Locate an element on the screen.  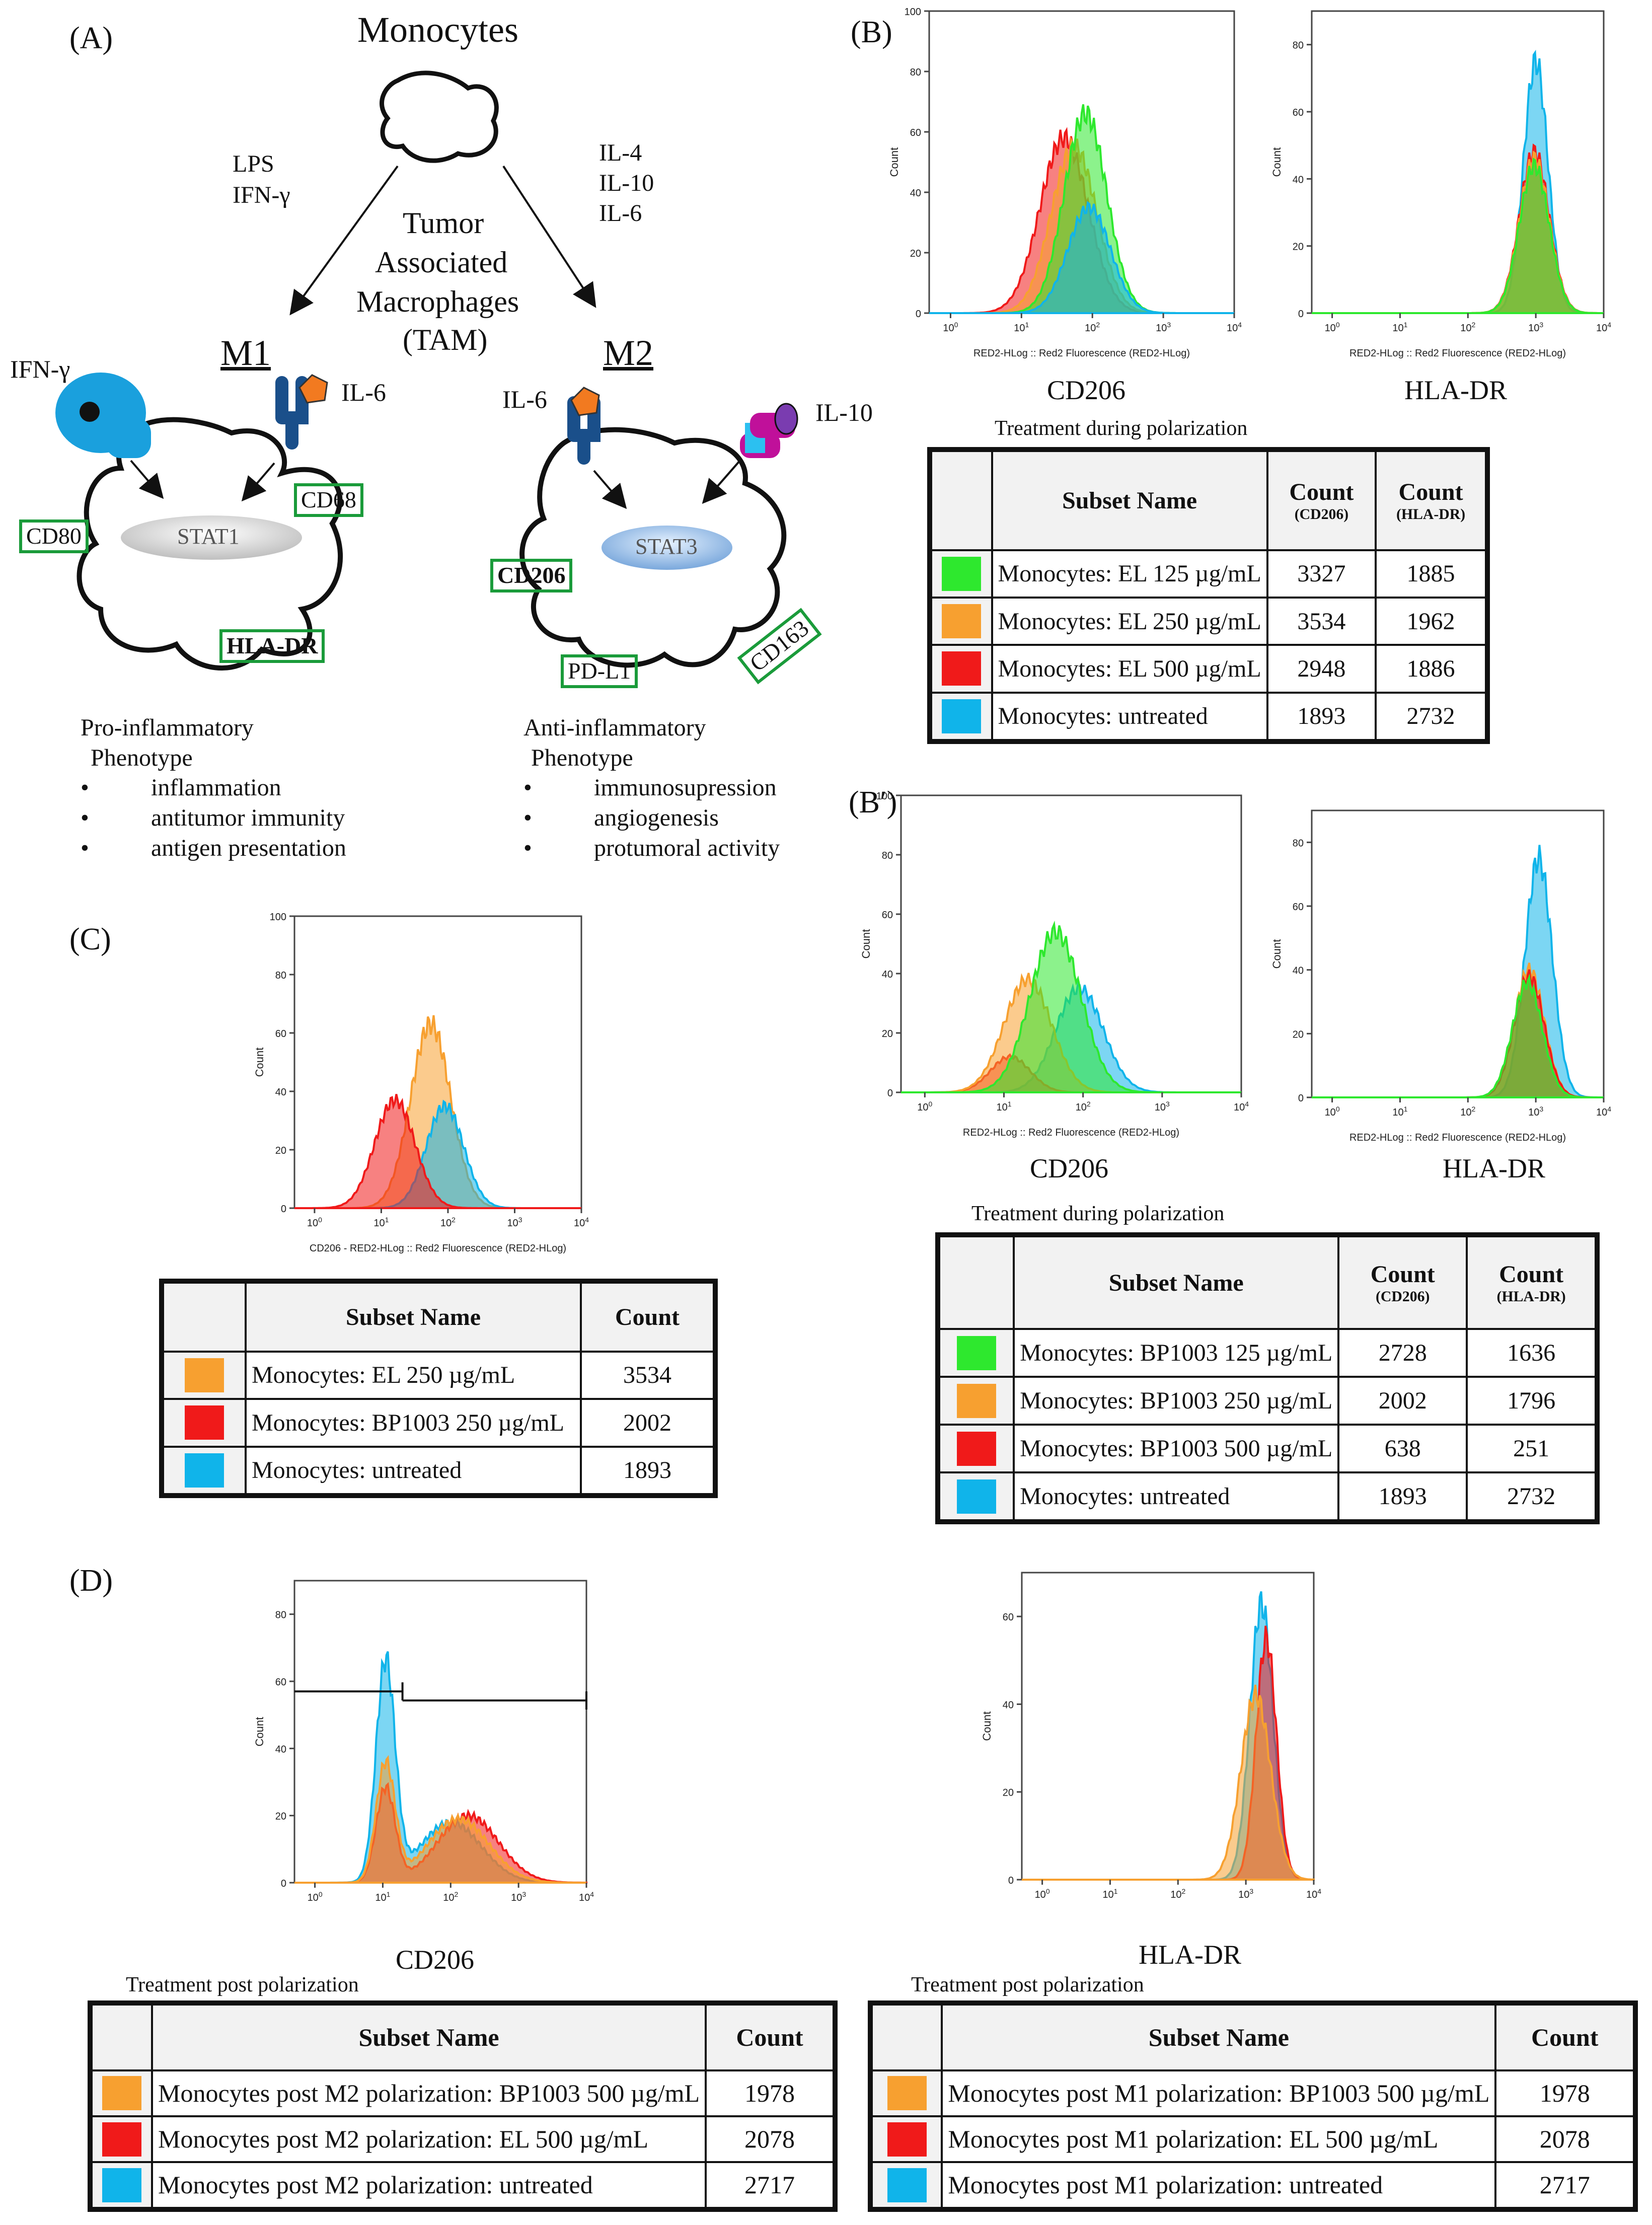
table-d2-col-name: Subset Name is located at coordinates (1219, 2038).